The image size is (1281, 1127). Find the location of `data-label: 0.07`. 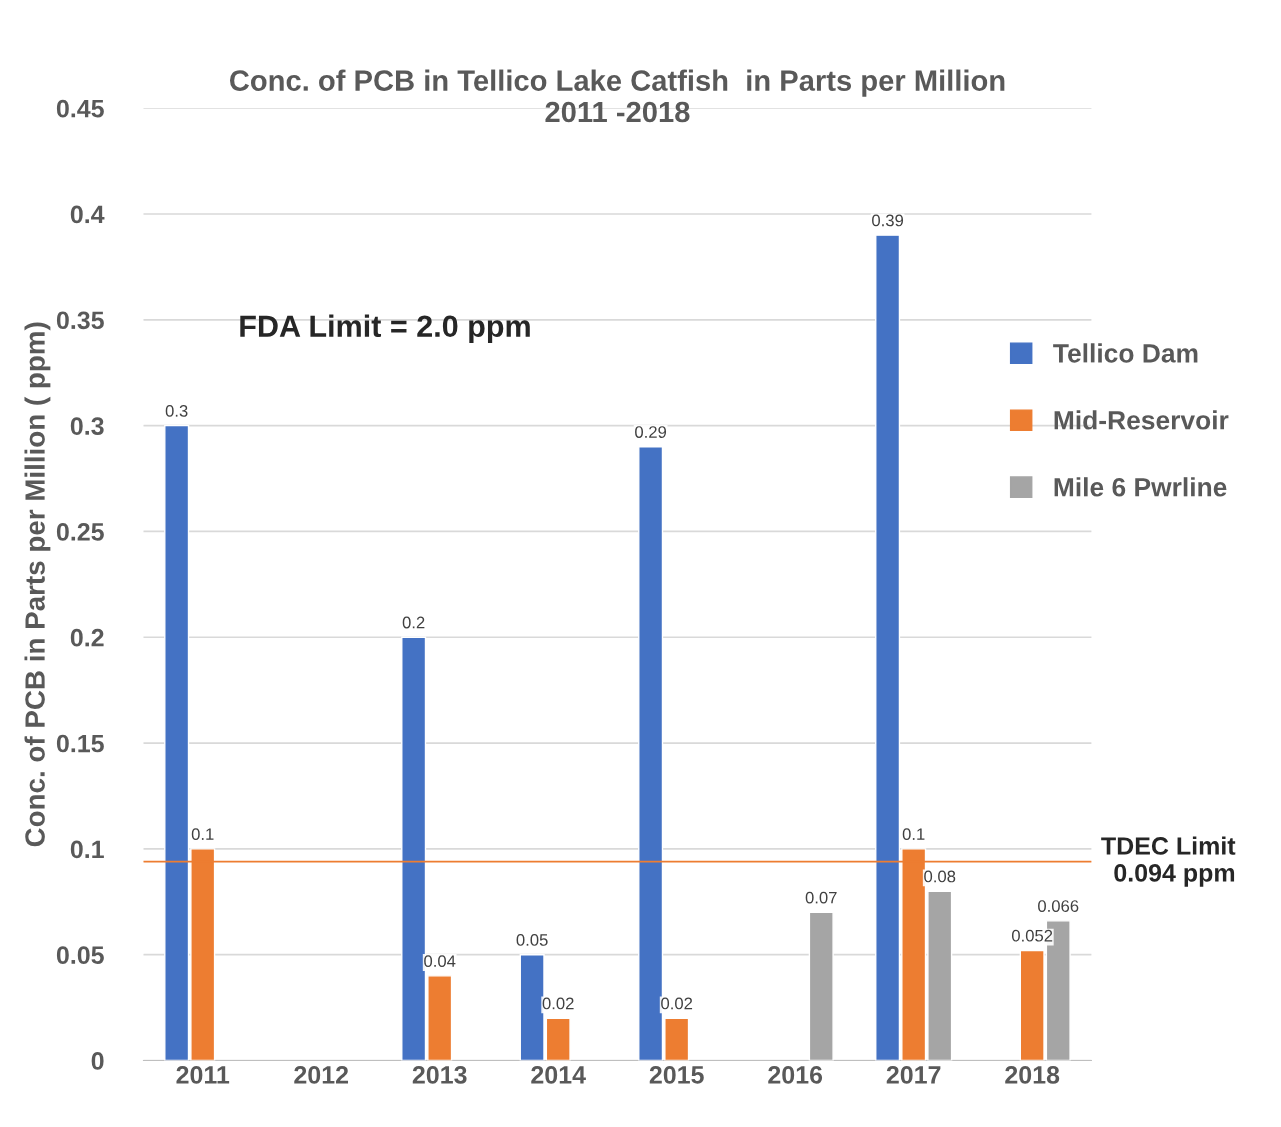

data-label: 0.07 is located at coordinates (821, 897).